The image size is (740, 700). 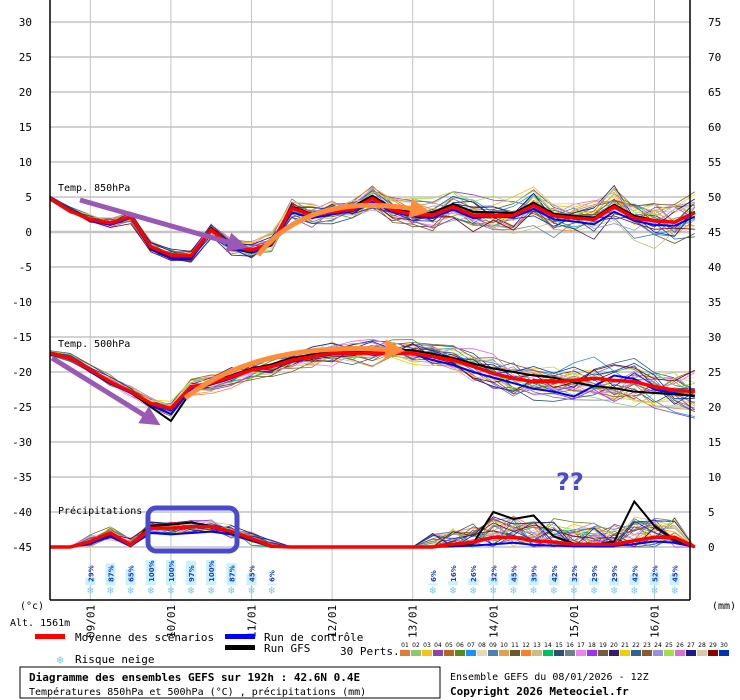 I want to click on snow-risk-item: 52% ❄, so click(x=654, y=581).